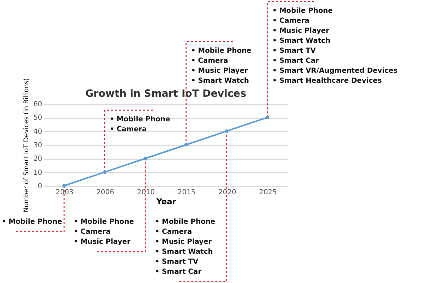 The image size is (423, 283). What do you see at coordinates (166, 202) in the screenshot?
I see `x-axis-title: Year` at bounding box center [166, 202].